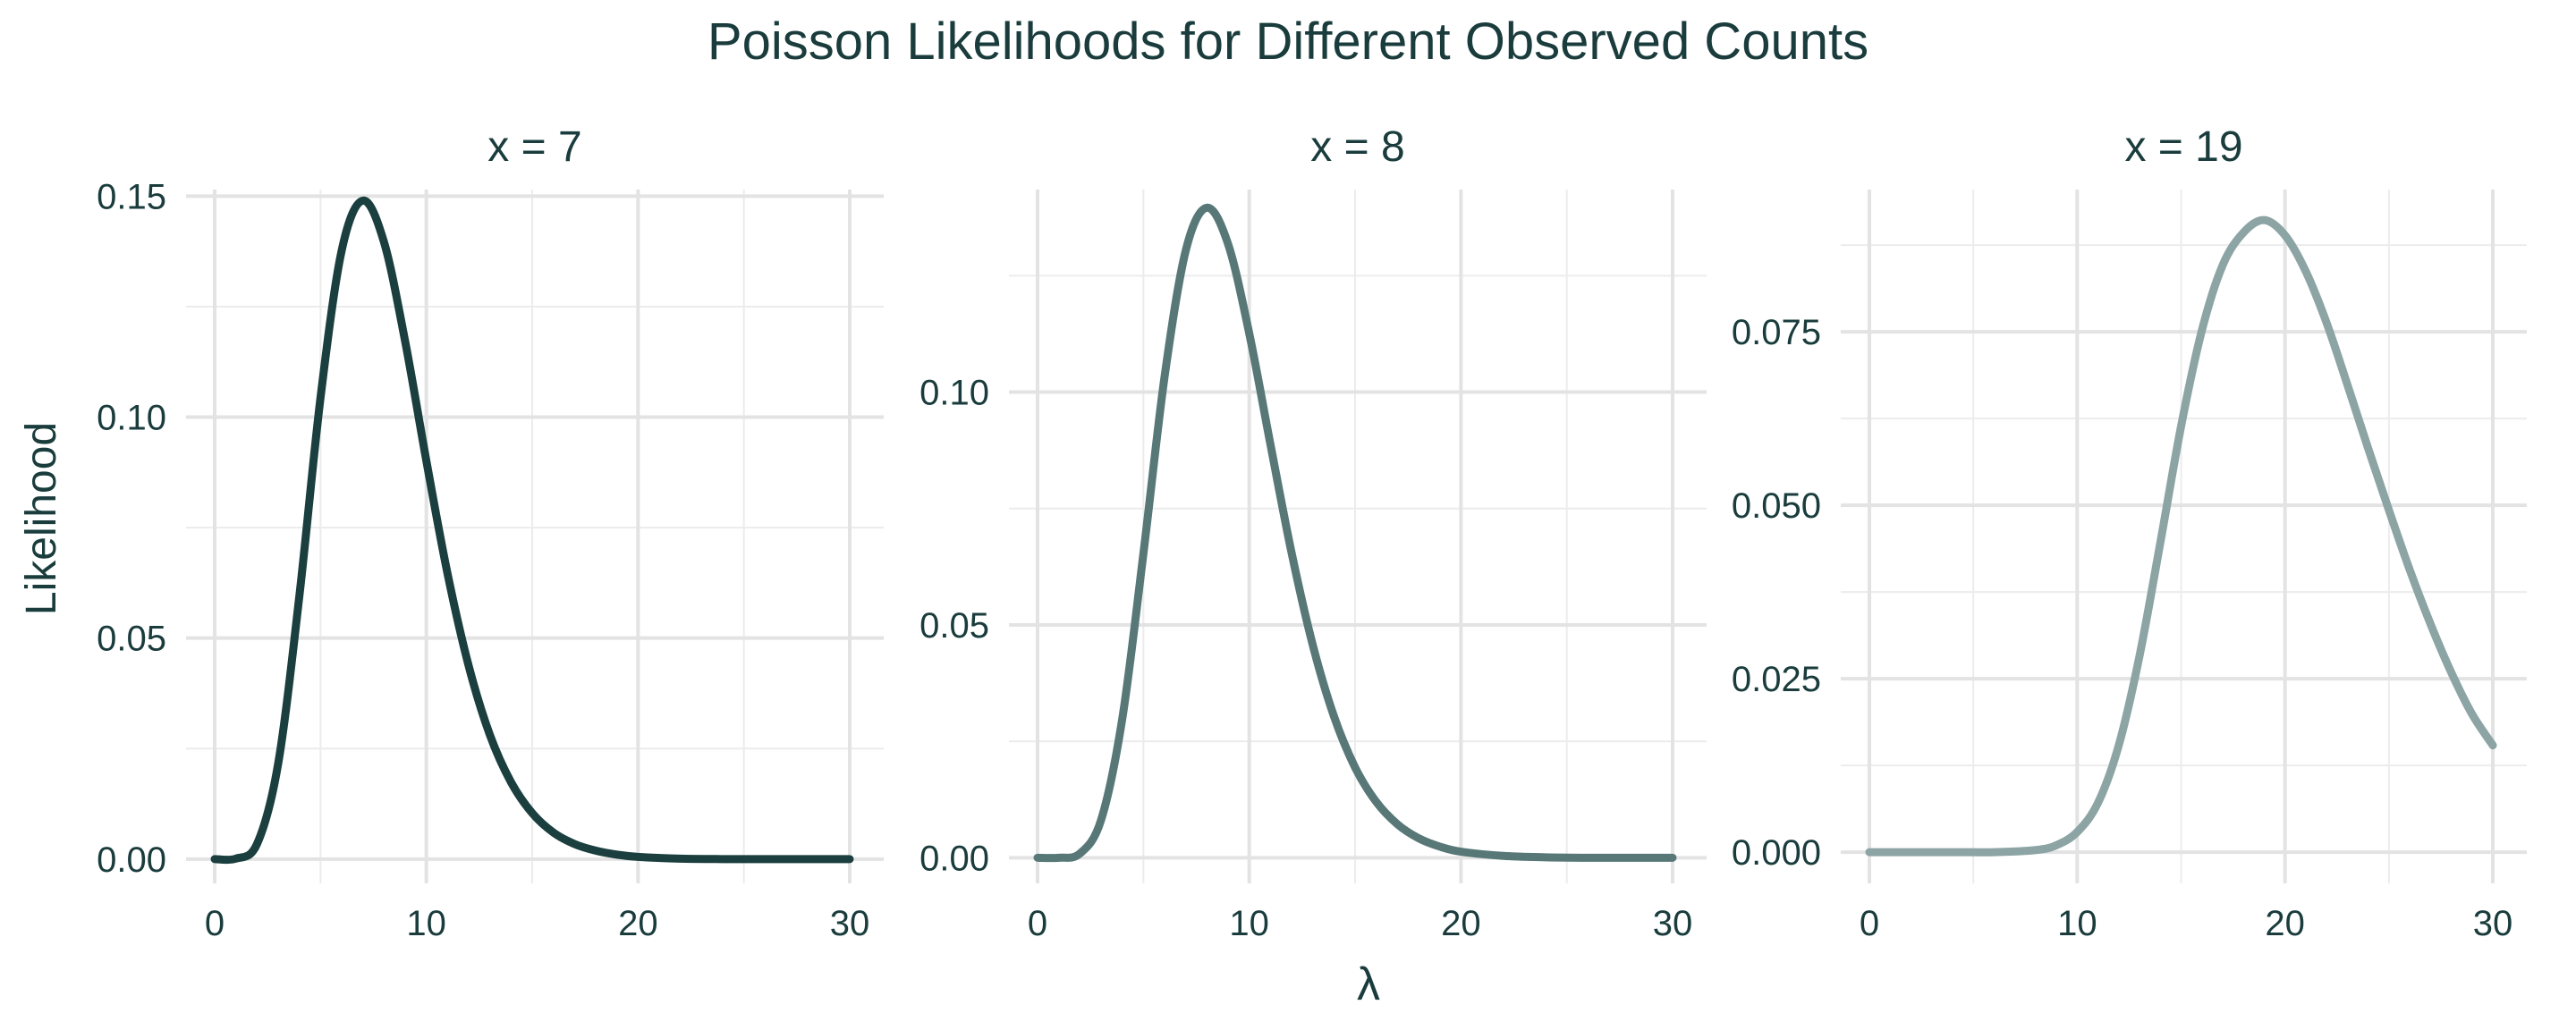 This screenshot has width=2576, height=1030. Describe the element at coordinates (131, 196) in the screenshot. I see `y-tick-label: 0.15` at that location.